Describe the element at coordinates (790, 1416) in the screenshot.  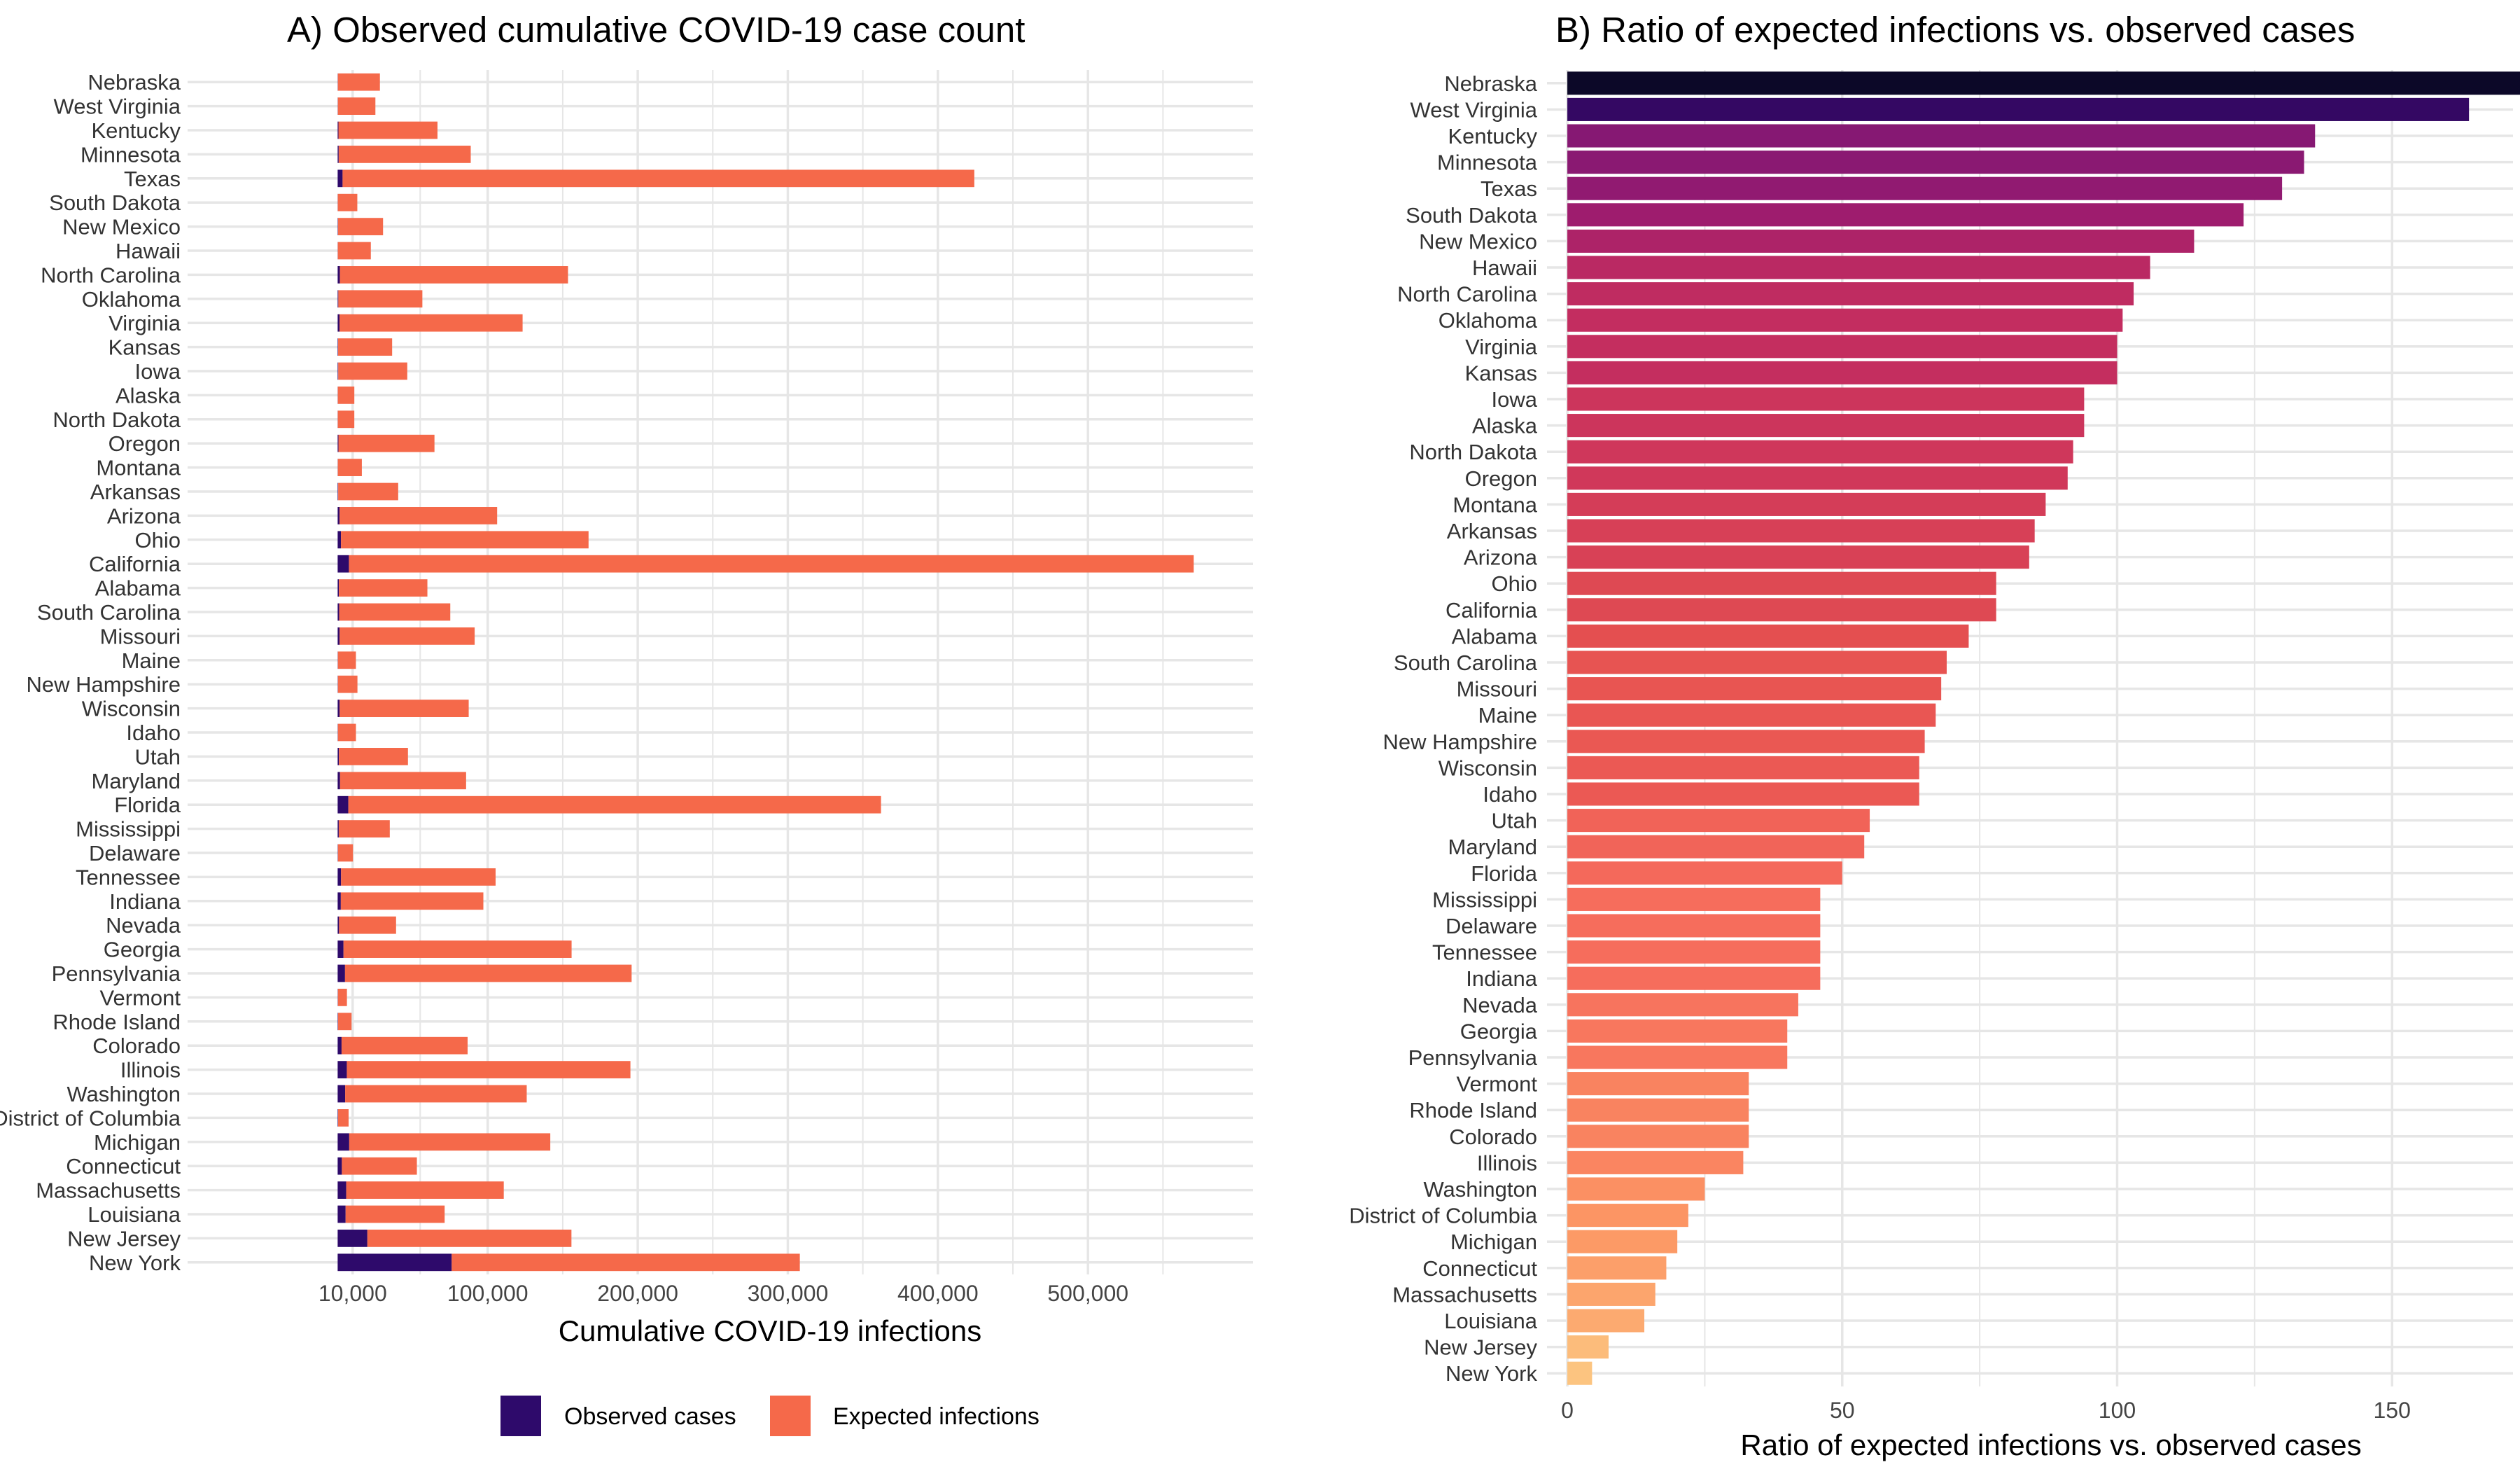
I see `legend-swatch-expected-infections` at that location.